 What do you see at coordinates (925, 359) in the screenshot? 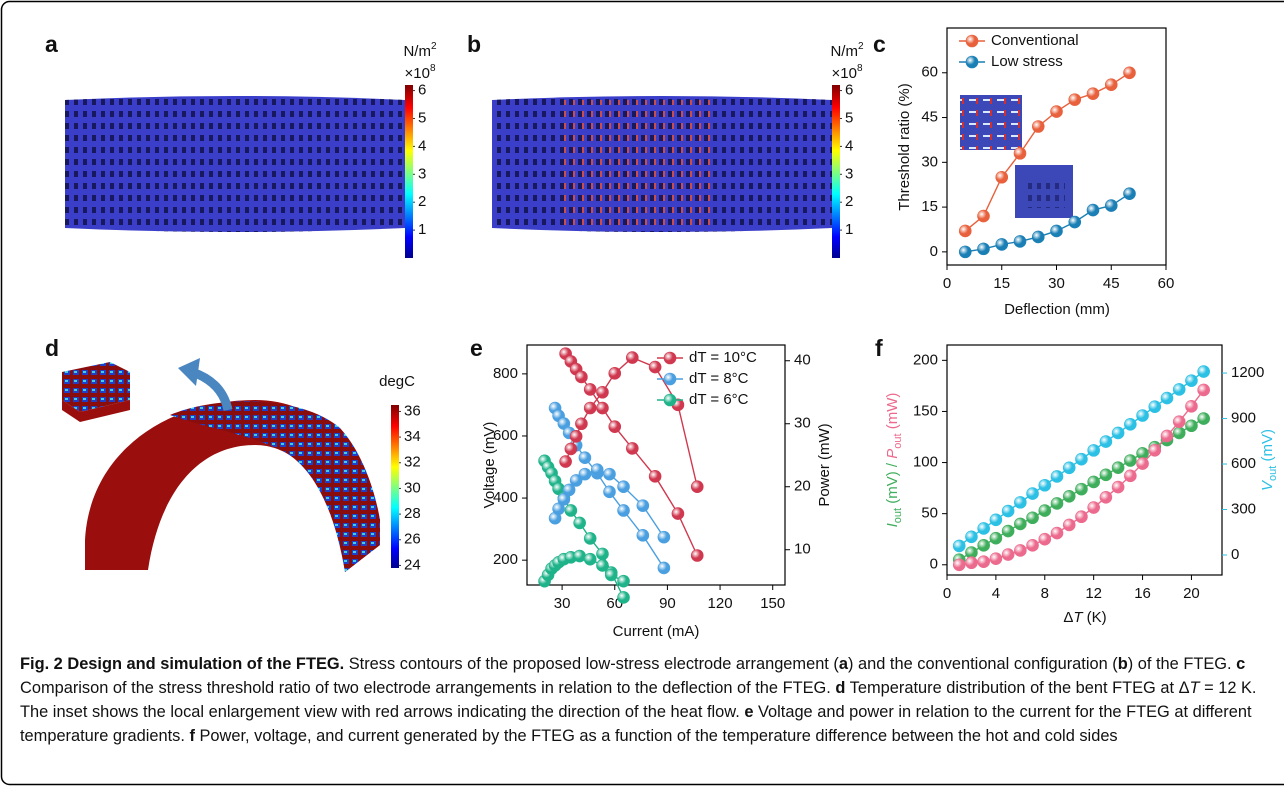
I see `y-tick-label: 200` at bounding box center [925, 359].